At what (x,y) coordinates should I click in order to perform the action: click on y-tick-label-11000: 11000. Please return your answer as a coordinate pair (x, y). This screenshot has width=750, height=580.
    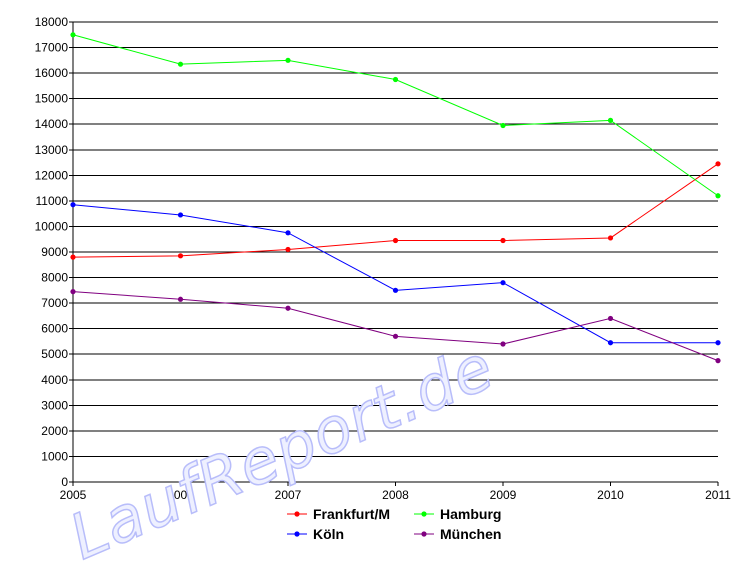
    Looking at the image, I should click on (52, 201).